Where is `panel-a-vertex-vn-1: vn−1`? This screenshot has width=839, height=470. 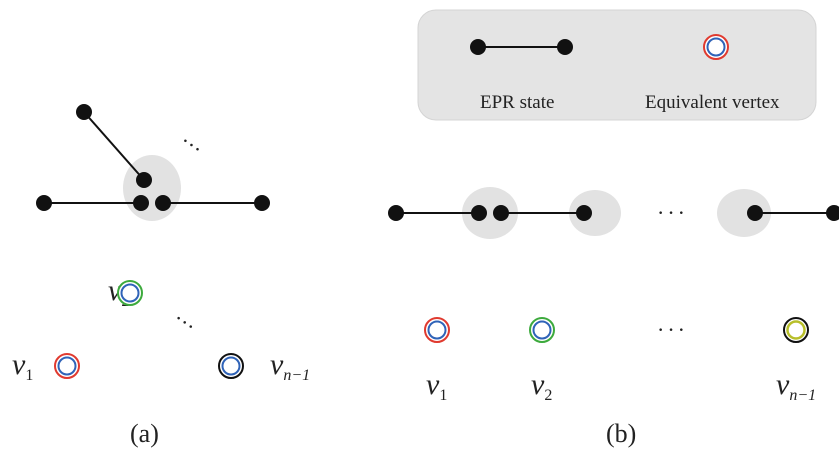 panel-a-vertex-vn-1: vn−1 is located at coordinates (264, 366).